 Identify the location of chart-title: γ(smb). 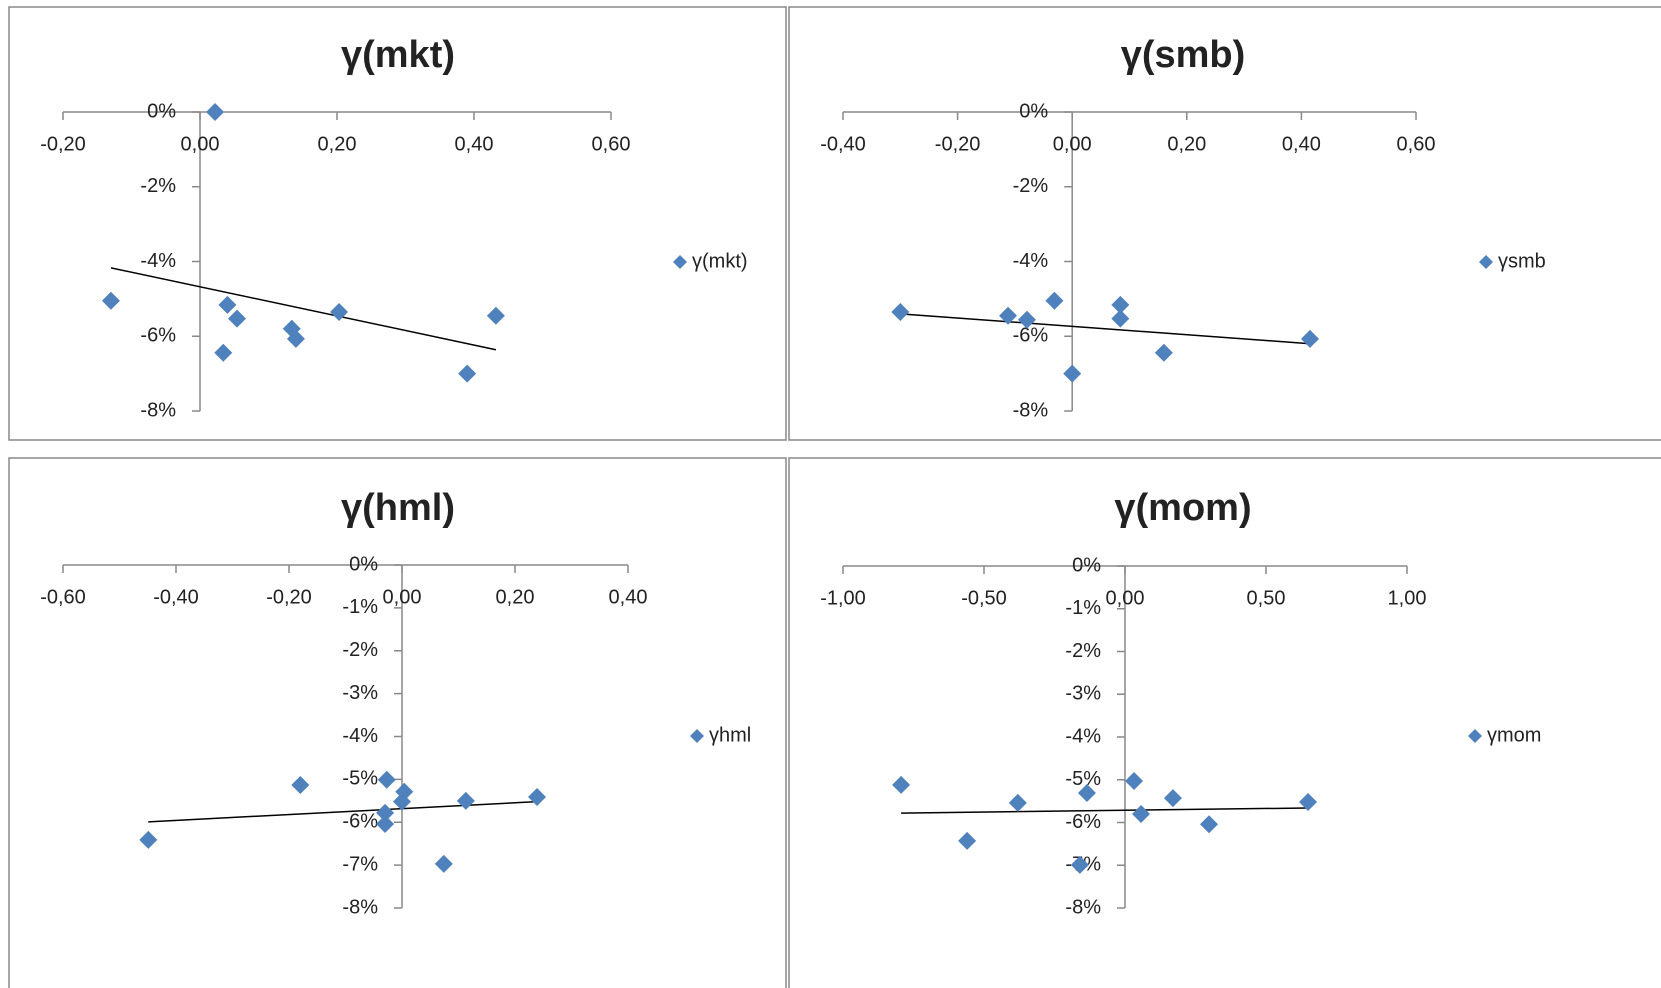
(1183, 55).